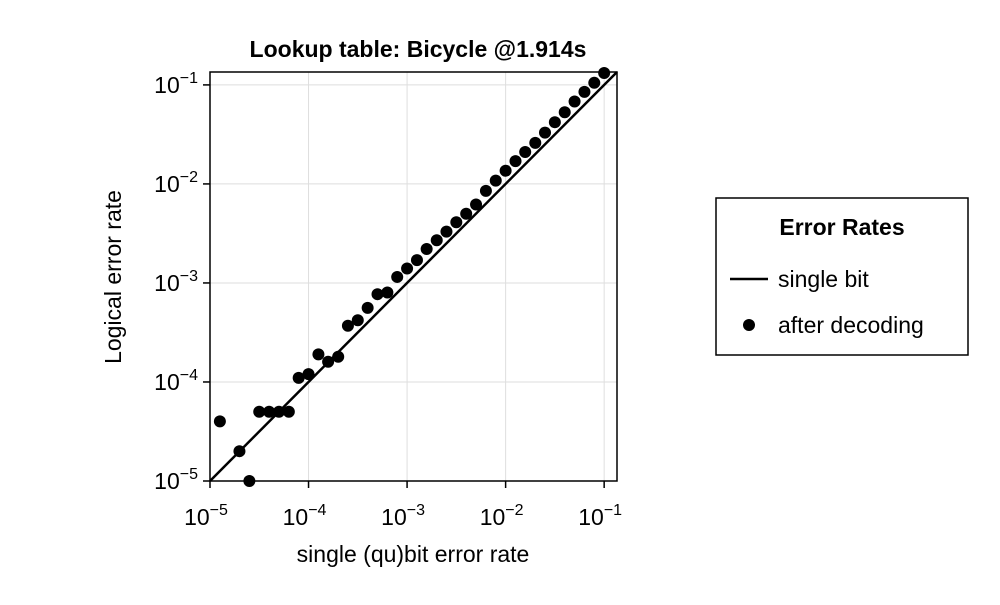  Describe the element at coordinates (823, 279) in the screenshot. I see `legend-entry-single-bit: single bit` at that location.